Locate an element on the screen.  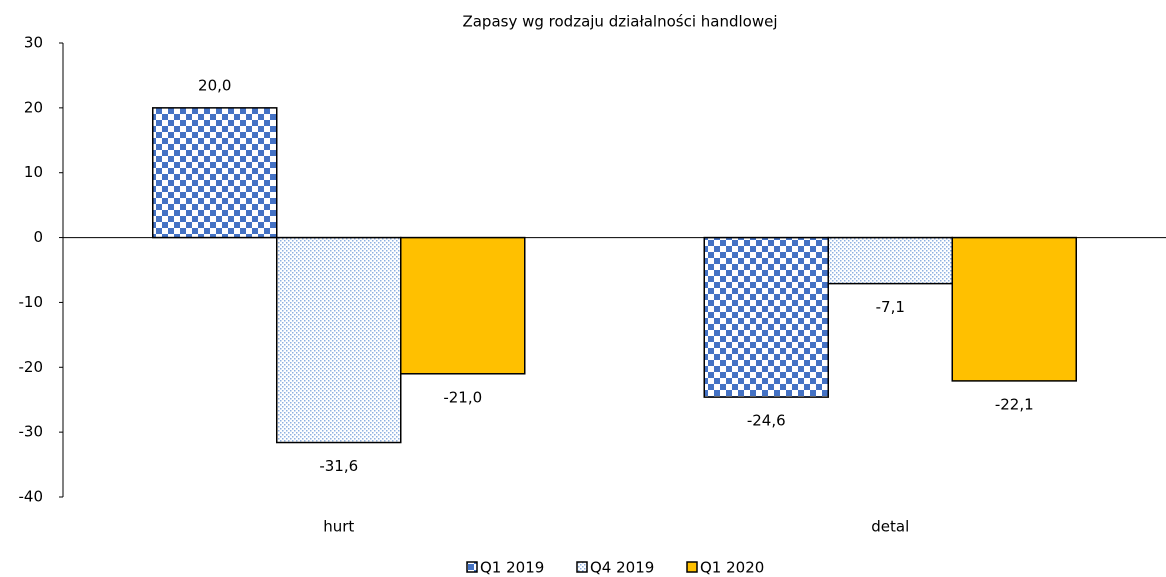
value-label: -21,0 is located at coordinates (462, 397).